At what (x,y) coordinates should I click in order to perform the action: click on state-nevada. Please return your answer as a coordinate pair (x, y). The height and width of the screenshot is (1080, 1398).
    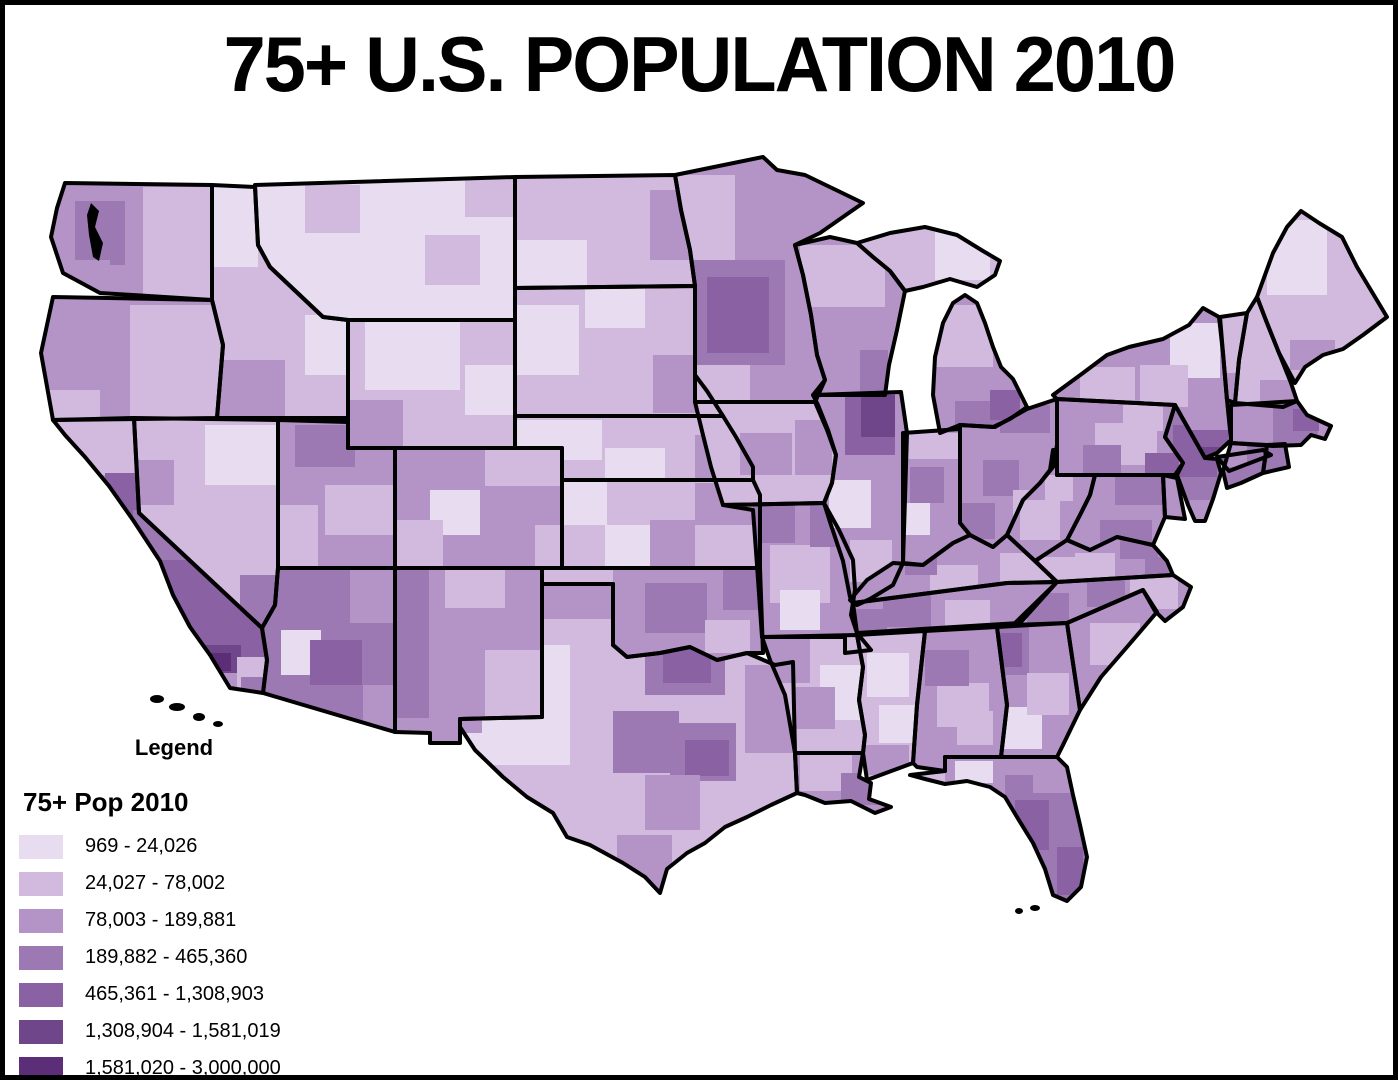
    Looking at the image, I should click on (206, 523).